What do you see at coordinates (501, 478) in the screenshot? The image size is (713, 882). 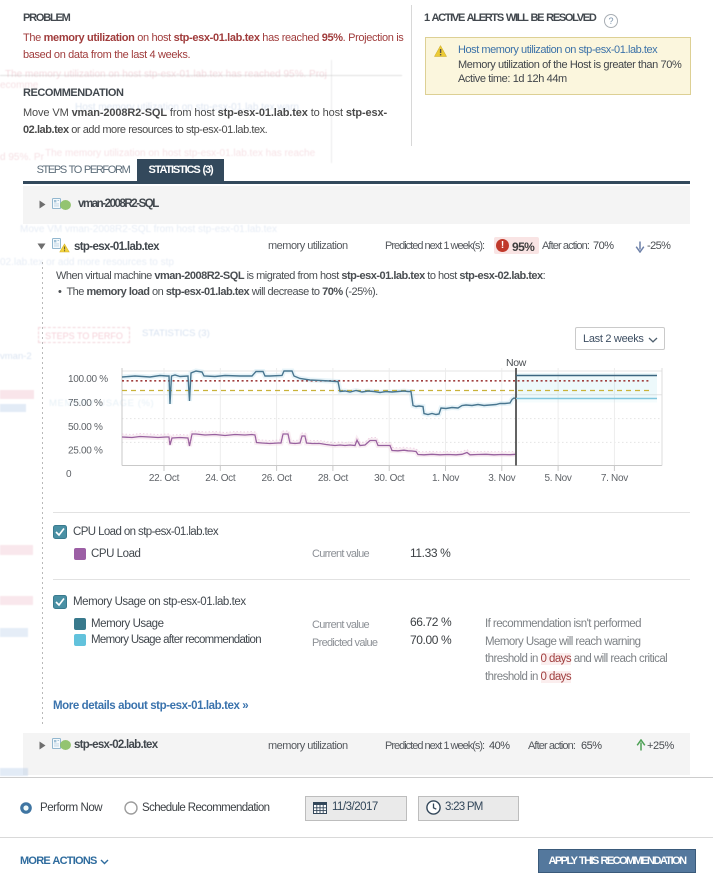 I see `svg-text: 3. Nov` at bounding box center [501, 478].